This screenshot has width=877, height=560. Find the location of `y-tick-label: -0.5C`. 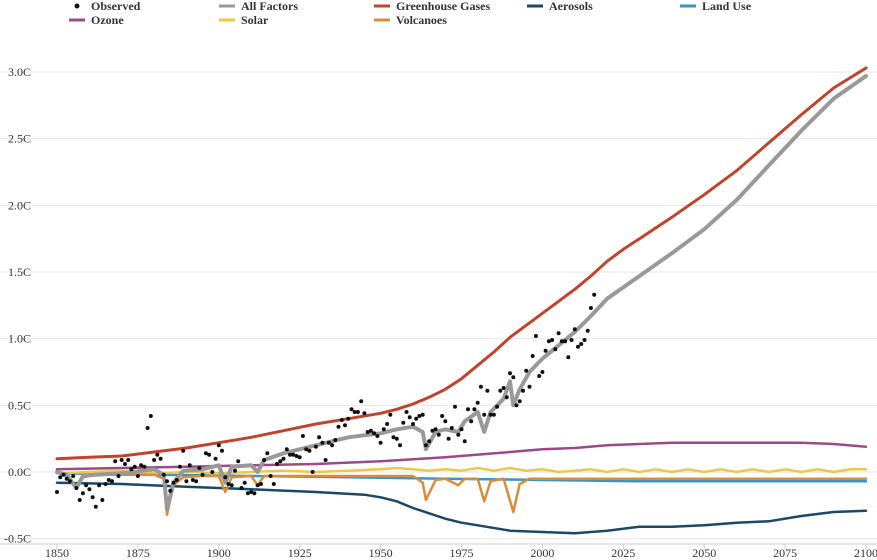

y-tick-label: -0.5C is located at coordinates (17, 539).